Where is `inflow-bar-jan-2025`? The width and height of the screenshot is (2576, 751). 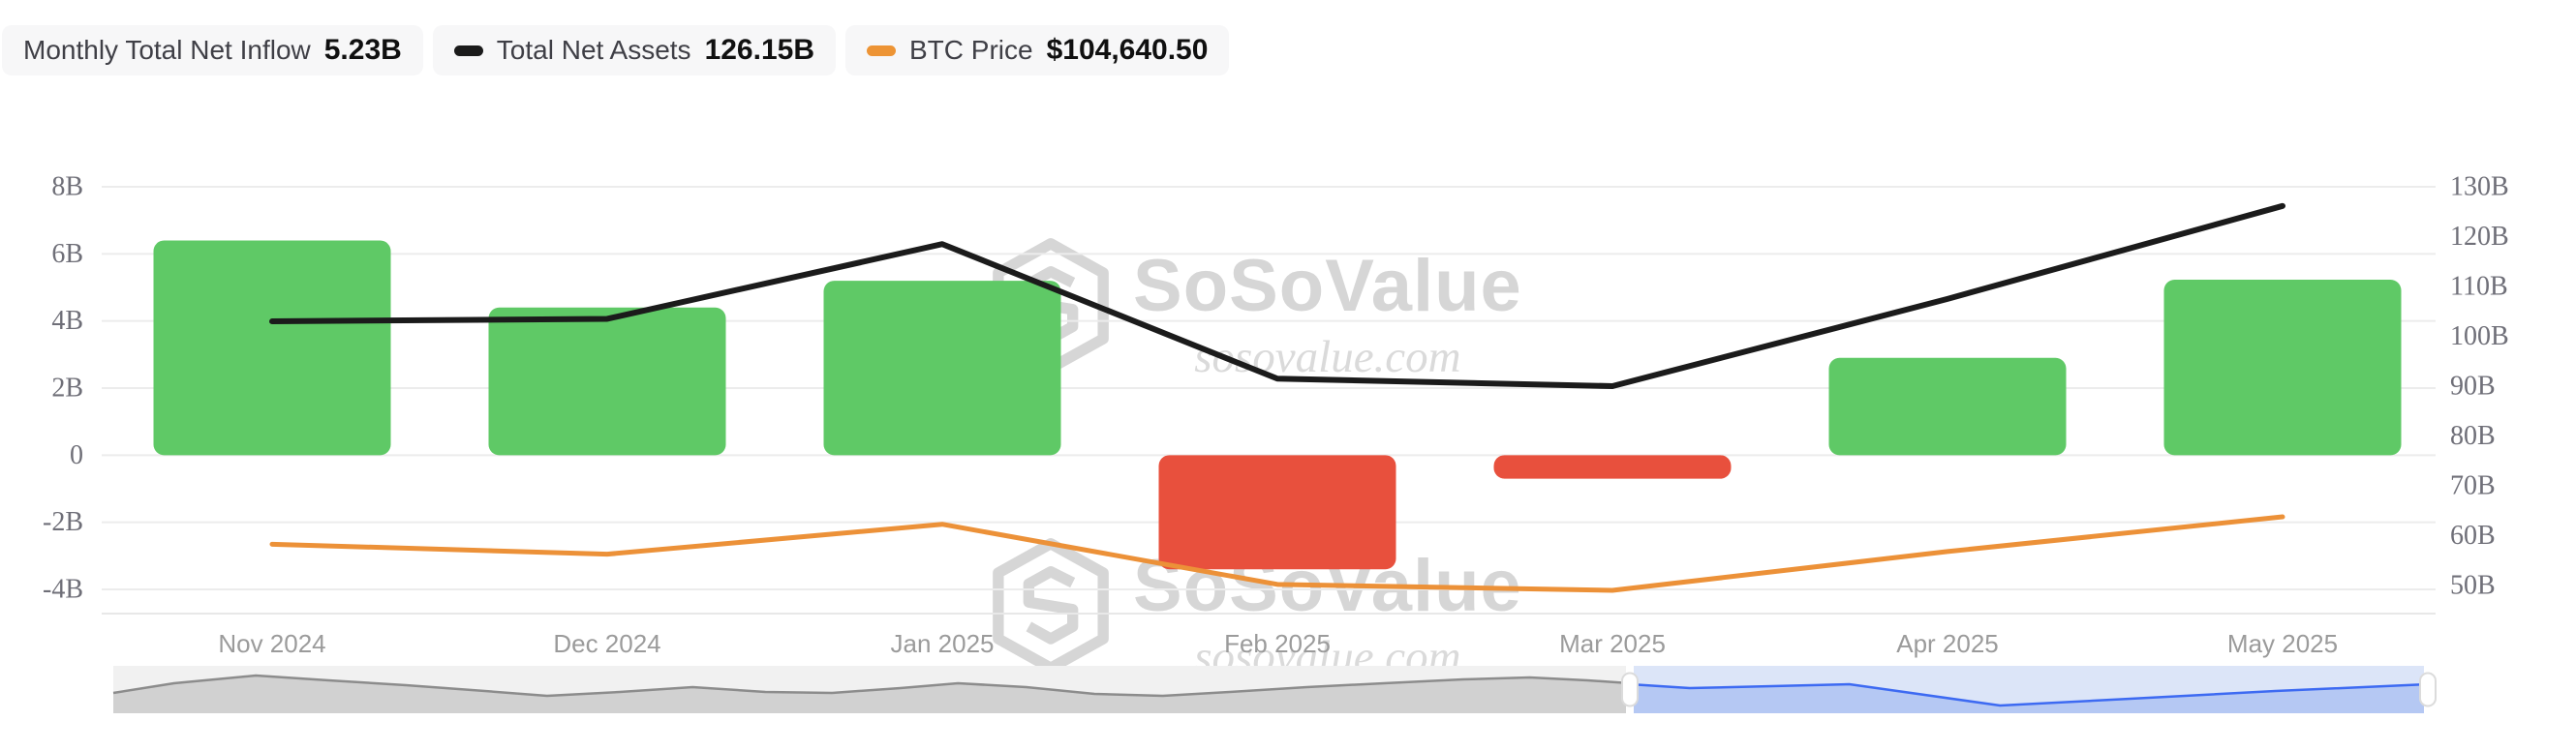
inflow-bar-jan-2025 is located at coordinates (942, 369).